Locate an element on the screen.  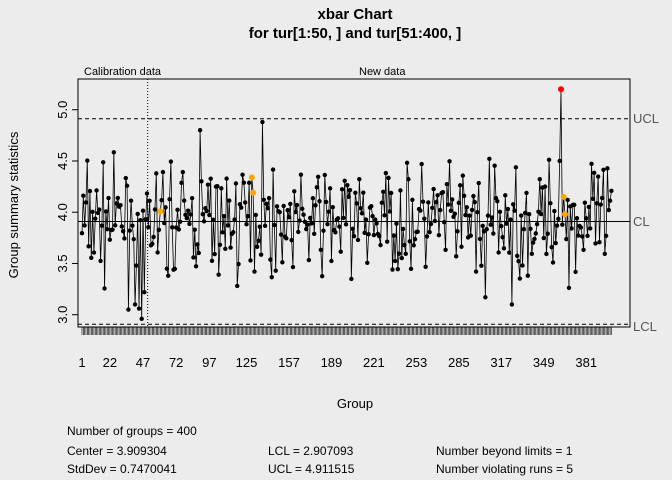
y-tick-label: 4.5 is located at coordinates (62, 161).